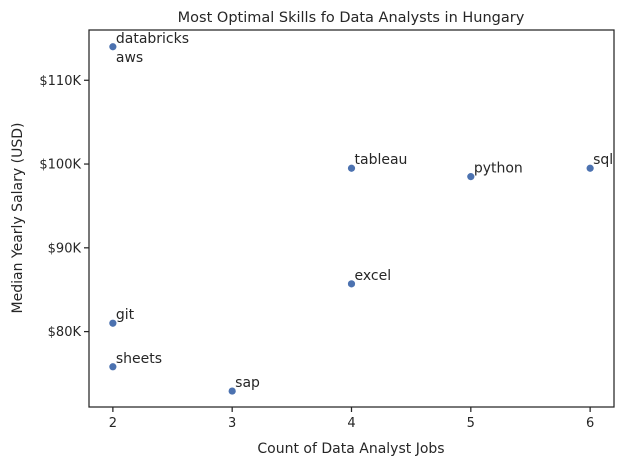 This screenshot has width=623, height=464. Describe the element at coordinates (351, 168) in the screenshot. I see `data-point-tableau` at that location.